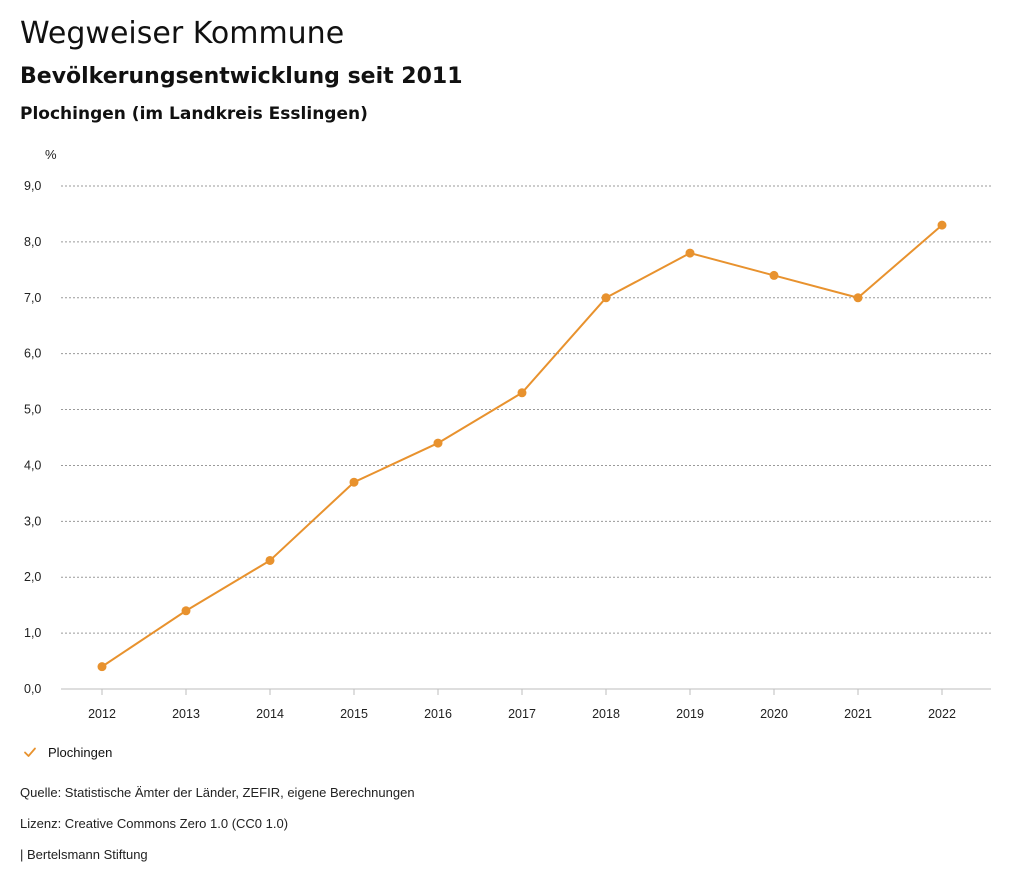 Image resolution: width=1024 pixels, height=888 pixels. I want to click on y-tick-label: 5,0, so click(32, 410).